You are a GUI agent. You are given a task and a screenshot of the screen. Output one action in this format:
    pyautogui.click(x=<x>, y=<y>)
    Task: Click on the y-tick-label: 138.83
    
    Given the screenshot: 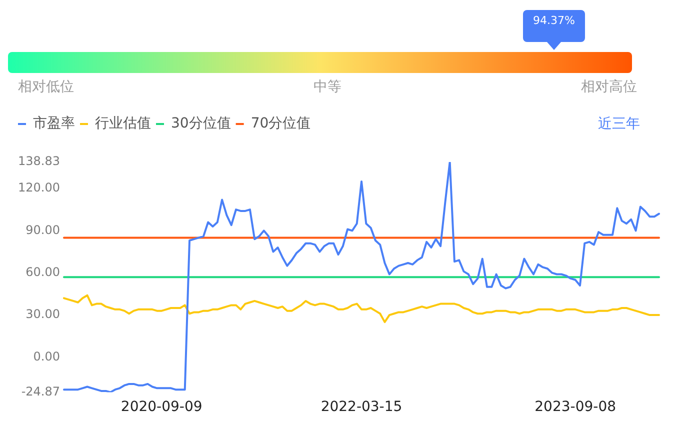 What is the action you would take?
    pyautogui.click(x=39, y=161)
    